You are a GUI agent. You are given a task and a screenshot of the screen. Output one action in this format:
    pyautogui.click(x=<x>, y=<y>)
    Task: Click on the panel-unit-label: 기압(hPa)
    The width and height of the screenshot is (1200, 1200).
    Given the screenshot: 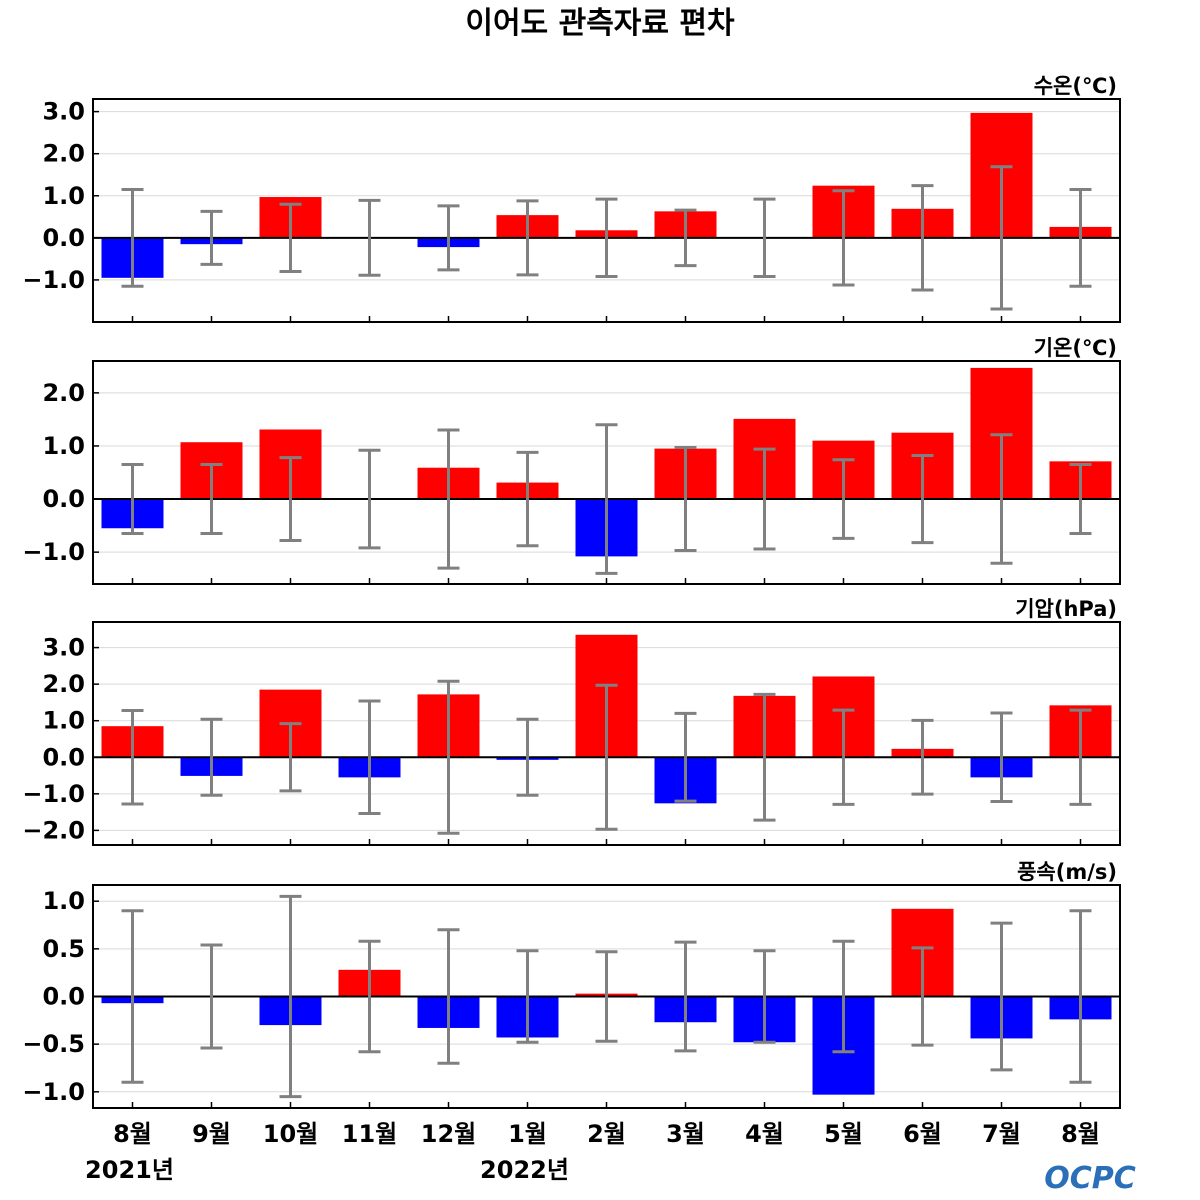 What is the action you would take?
    pyautogui.click(x=1066, y=609)
    